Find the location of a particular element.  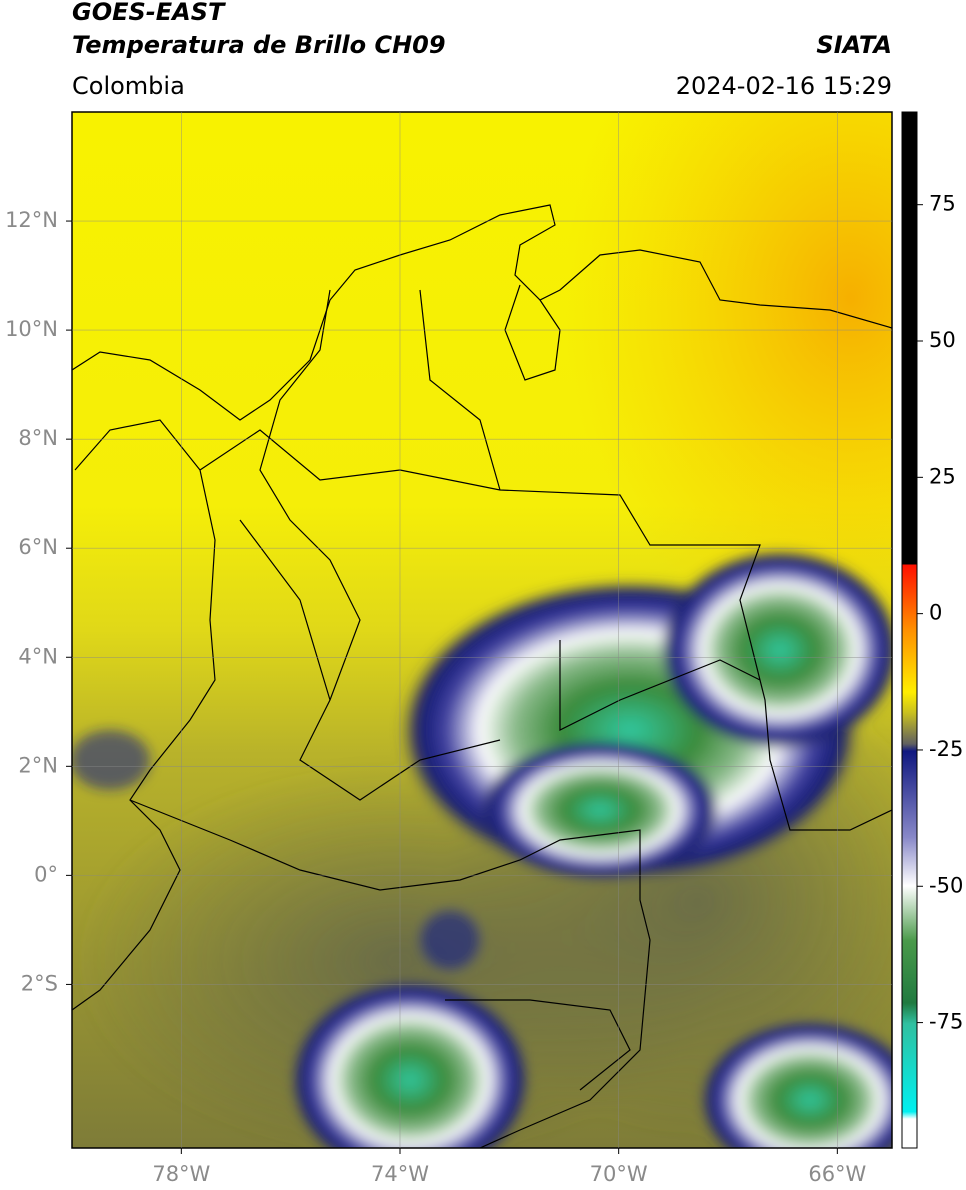

x-tick-label: 78°W is located at coordinates (181, 1174).